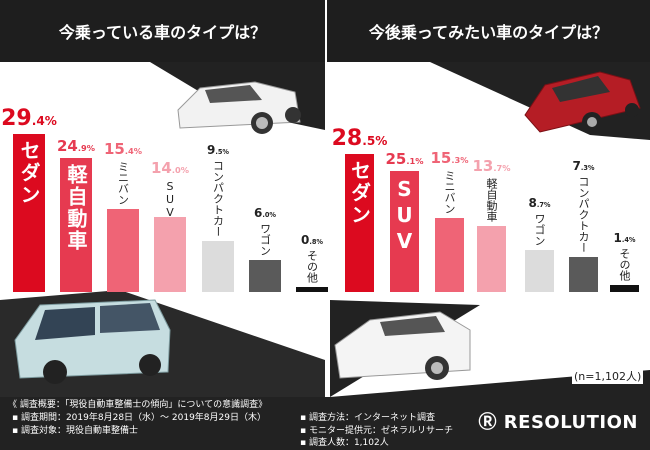  What do you see at coordinates (170, 167) in the screenshot?
I see `bar-value-label: 14.0%` at bounding box center [170, 167].